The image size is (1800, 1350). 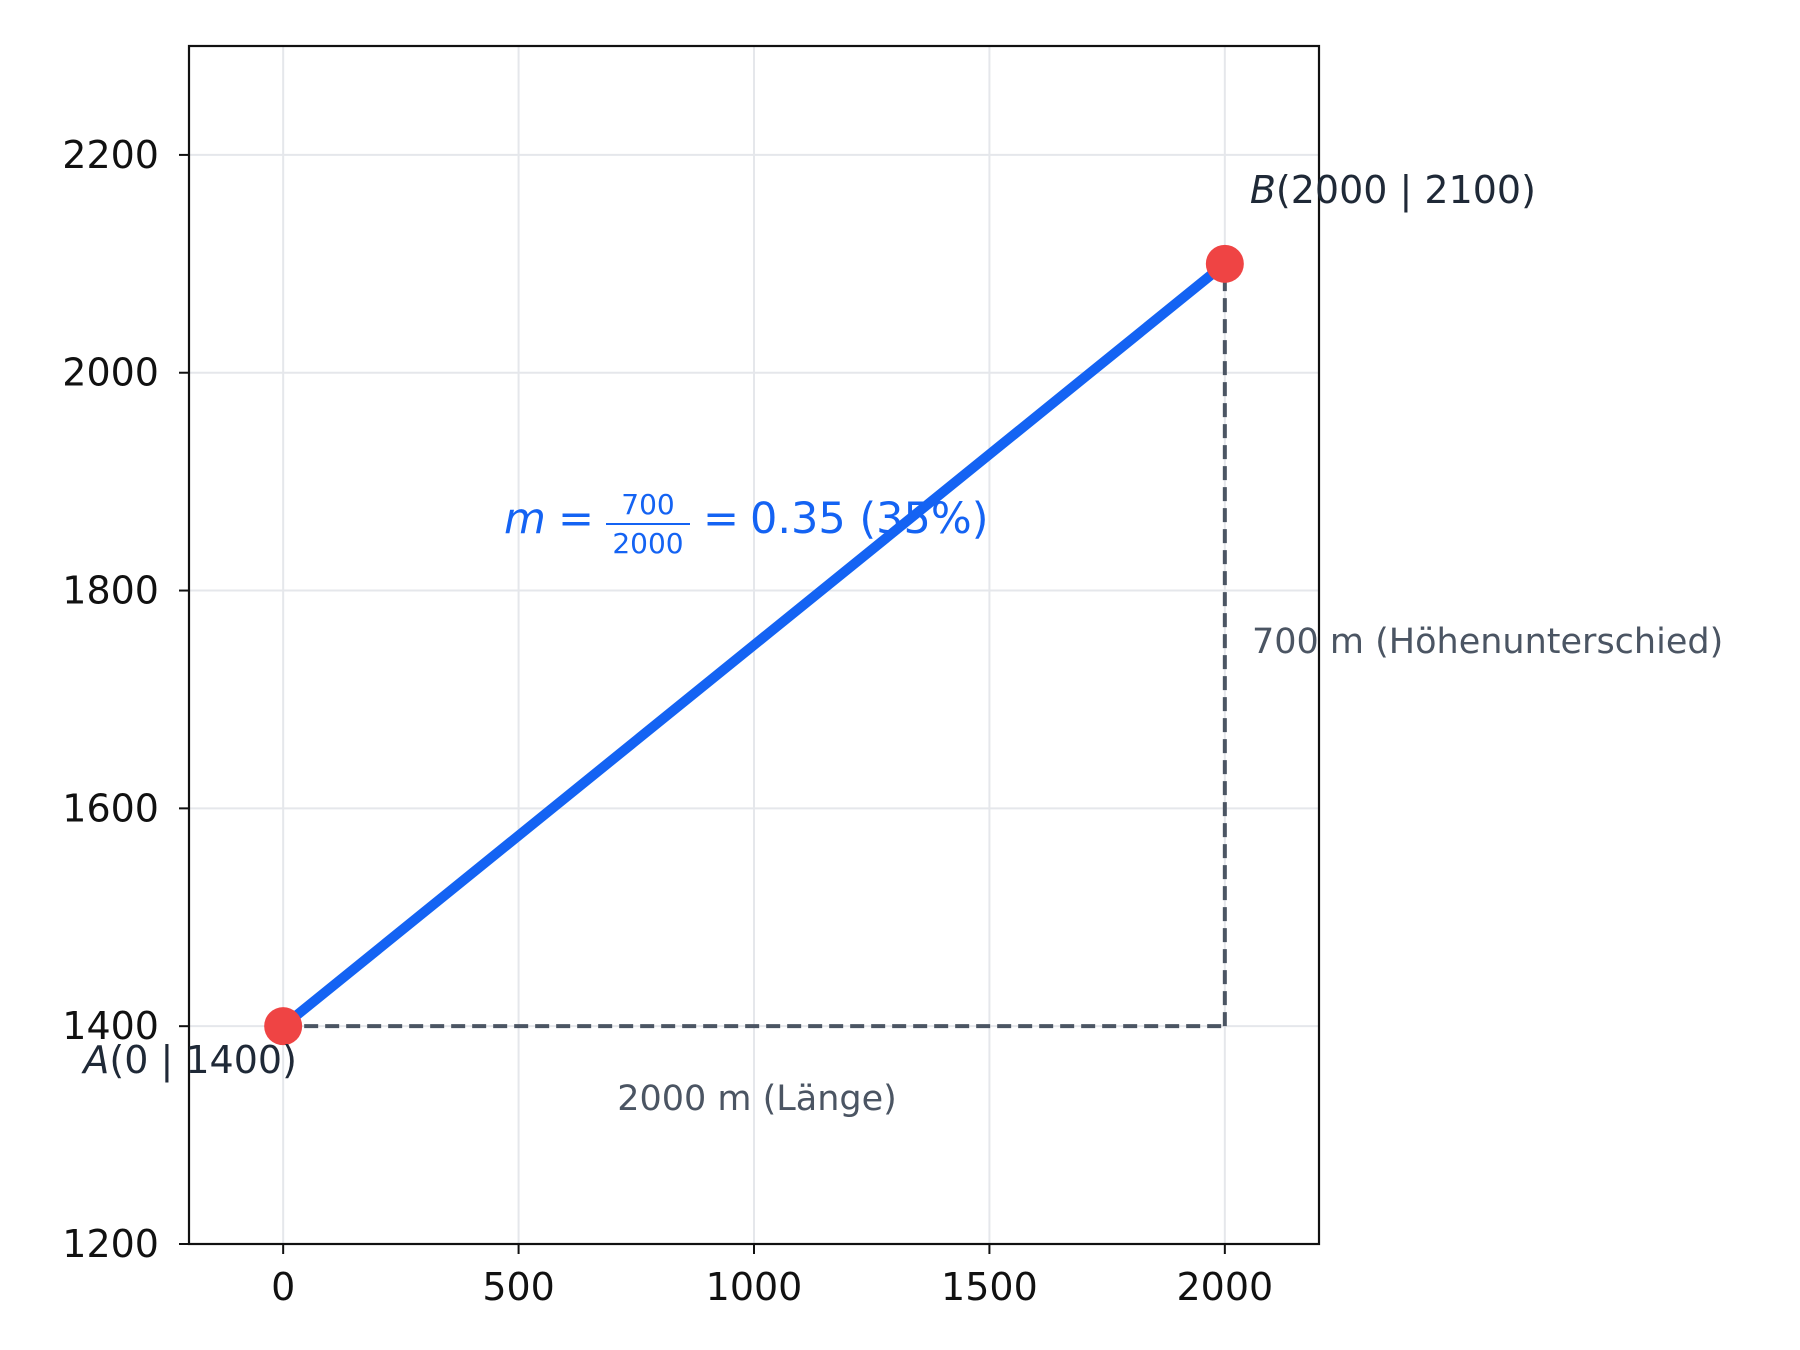 What do you see at coordinates (989, 1287) in the screenshot?
I see `x-tick-label: 1500` at bounding box center [989, 1287].